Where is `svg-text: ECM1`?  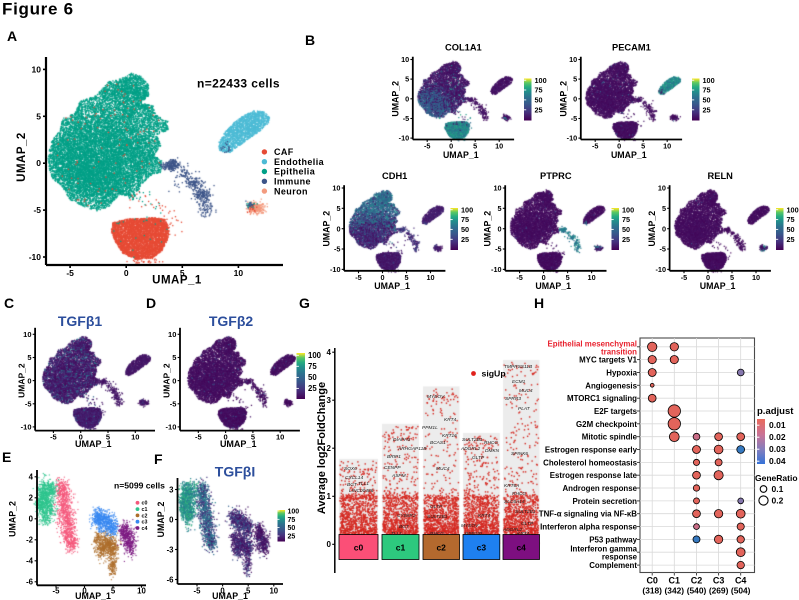 svg-text: ECM1 is located at coordinates (519, 382).